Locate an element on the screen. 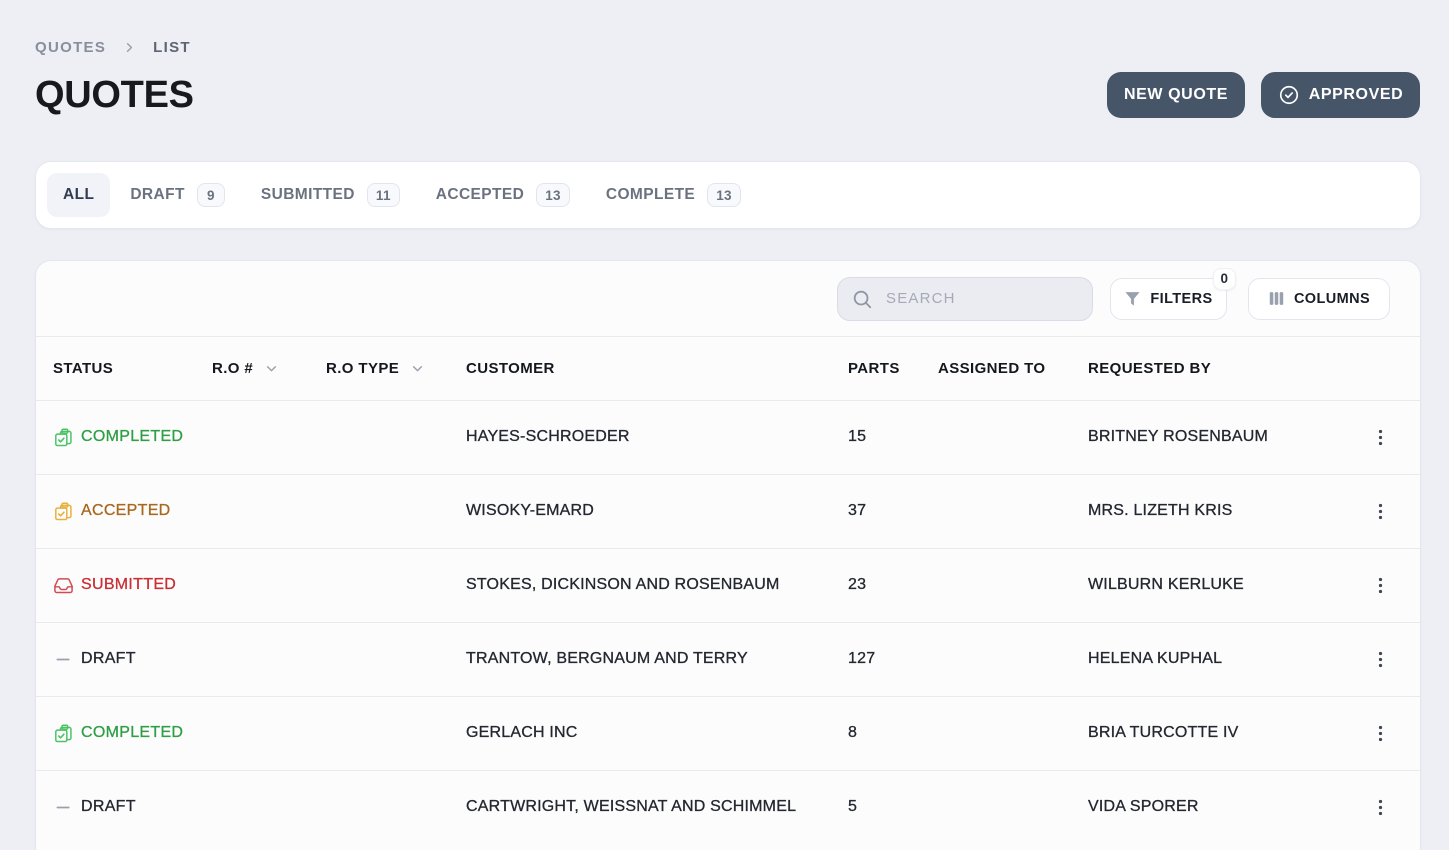 The image size is (1449, 850). columns-icon is located at coordinates (1276, 298).